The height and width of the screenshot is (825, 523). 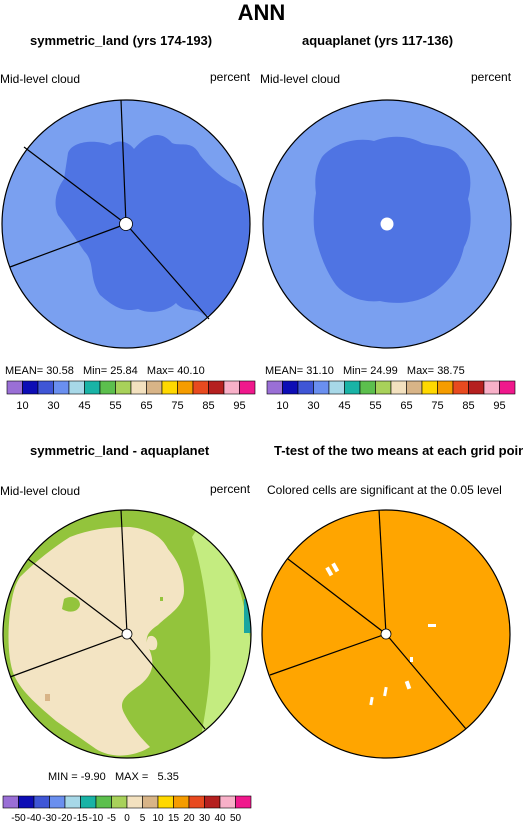 What do you see at coordinates (426, 681) in the screenshot?
I see `panel4-meridian` at bounding box center [426, 681].